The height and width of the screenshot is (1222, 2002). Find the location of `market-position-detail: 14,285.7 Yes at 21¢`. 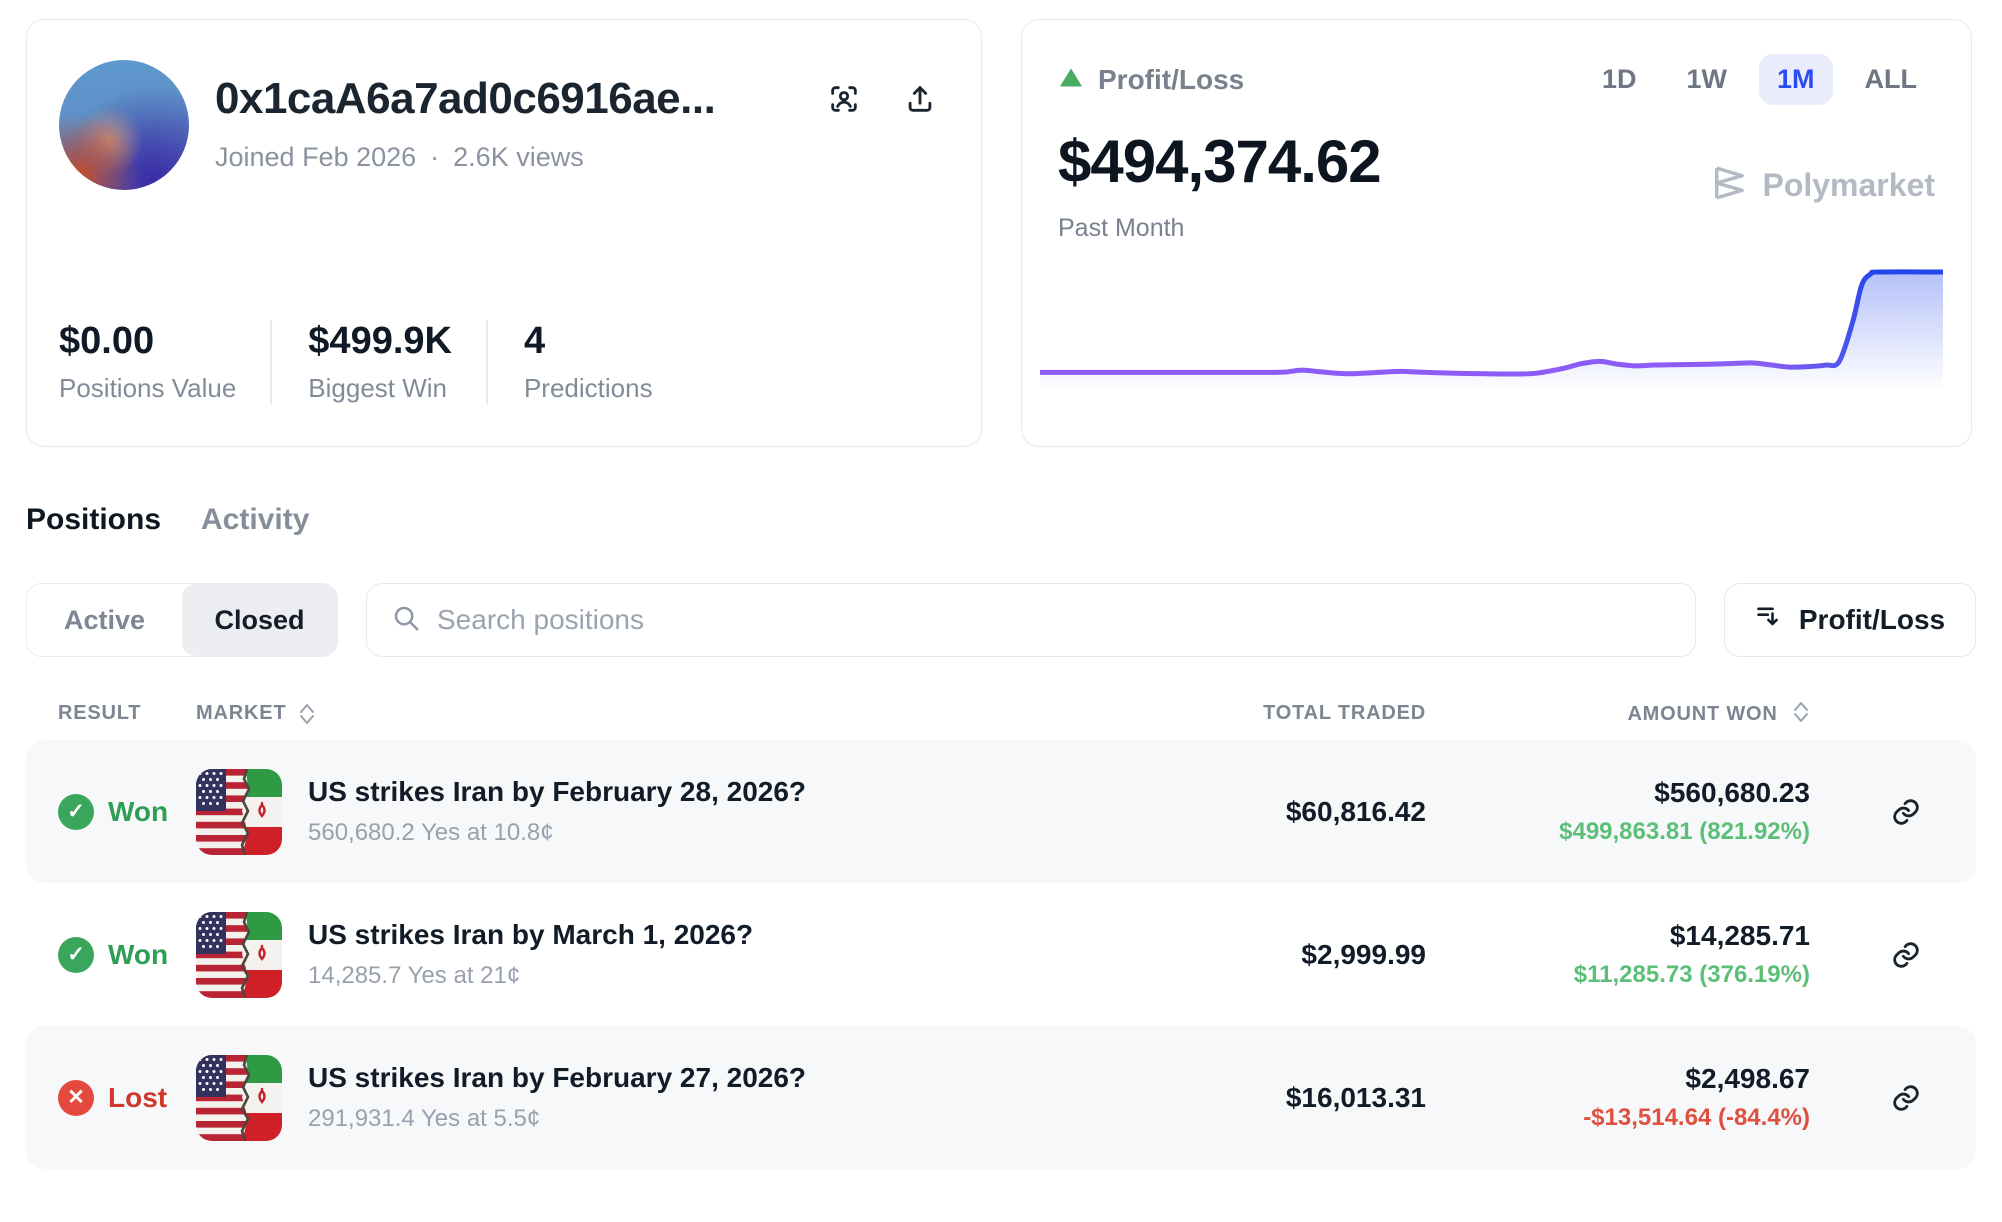

market-position-detail: 14,285.7 Yes at 21¢ is located at coordinates (414, 975).